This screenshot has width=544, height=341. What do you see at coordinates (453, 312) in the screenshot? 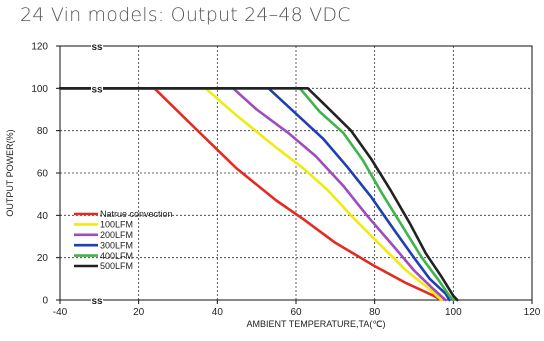
I see `x-tick-label-100: 100` at bounding box center [453, 312].